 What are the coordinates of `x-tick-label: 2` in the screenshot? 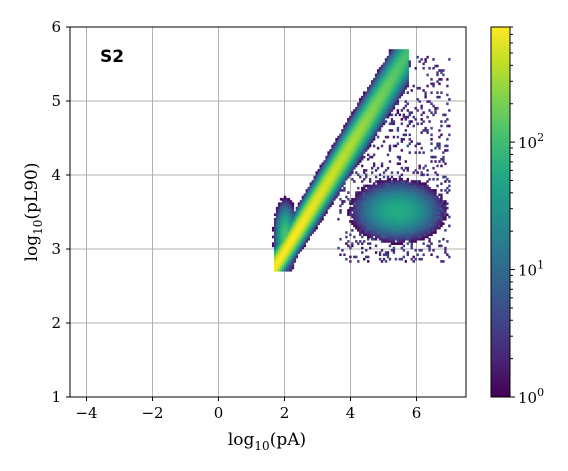 It's located at (285, 413).